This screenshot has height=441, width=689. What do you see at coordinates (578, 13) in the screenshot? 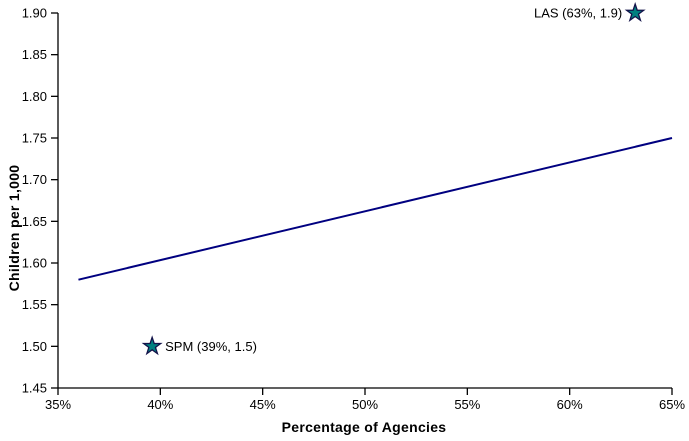
I see `point-label-las: LAS (63%, 1.9)` at bounding box center [578, 13].